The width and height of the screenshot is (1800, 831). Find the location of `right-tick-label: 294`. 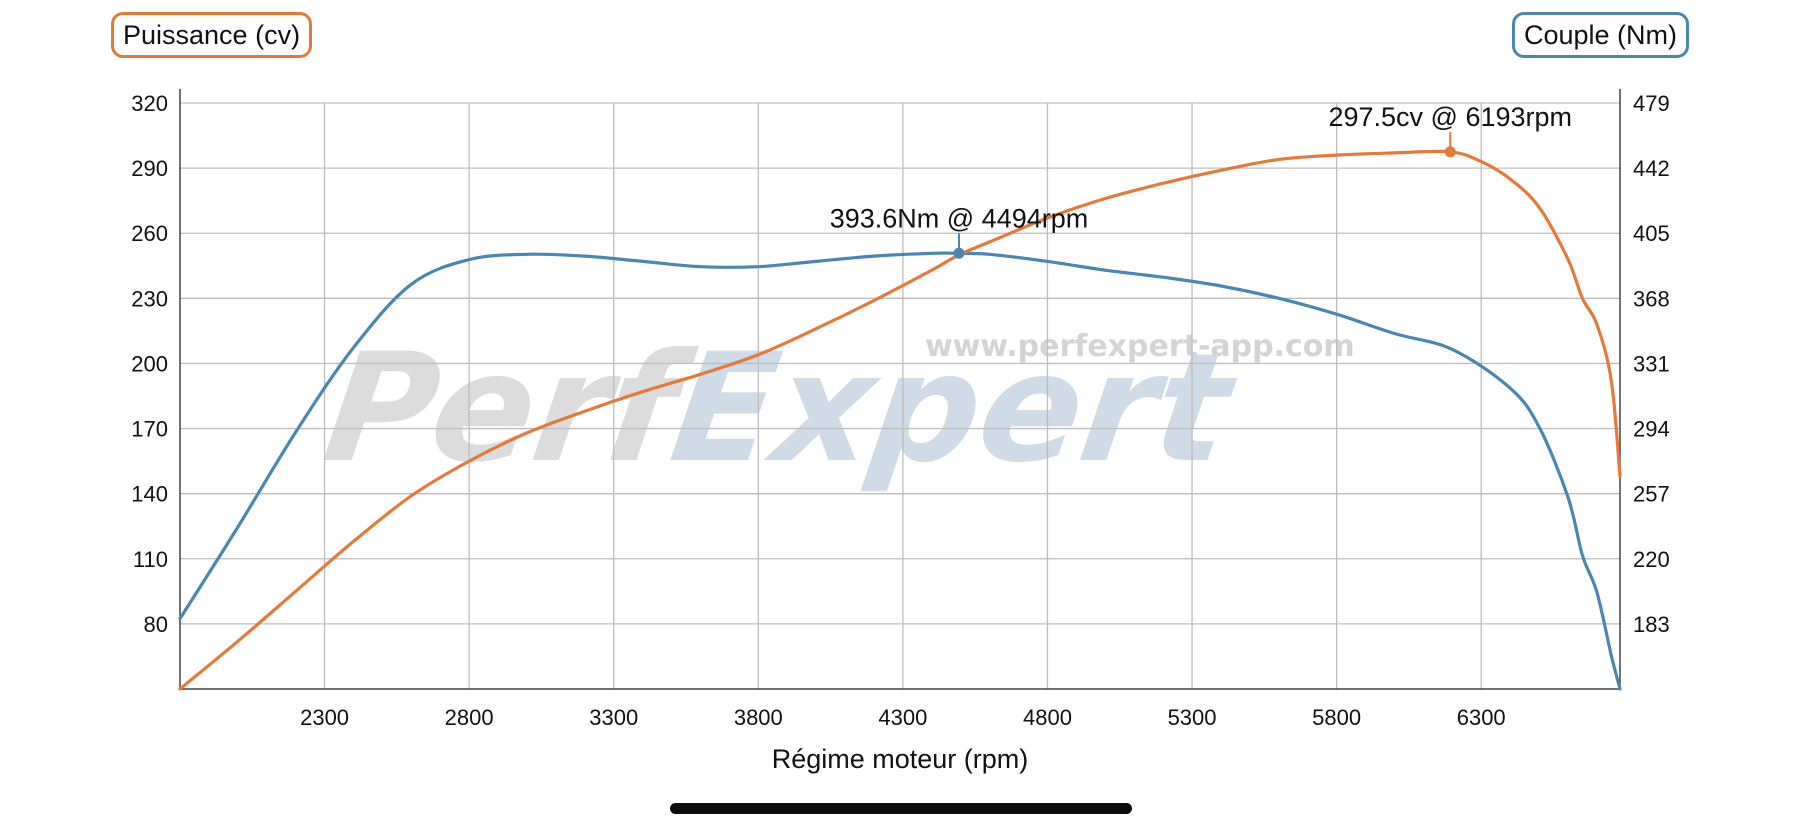

right-tick-label: 294 is located at coordinates (1651, 429).